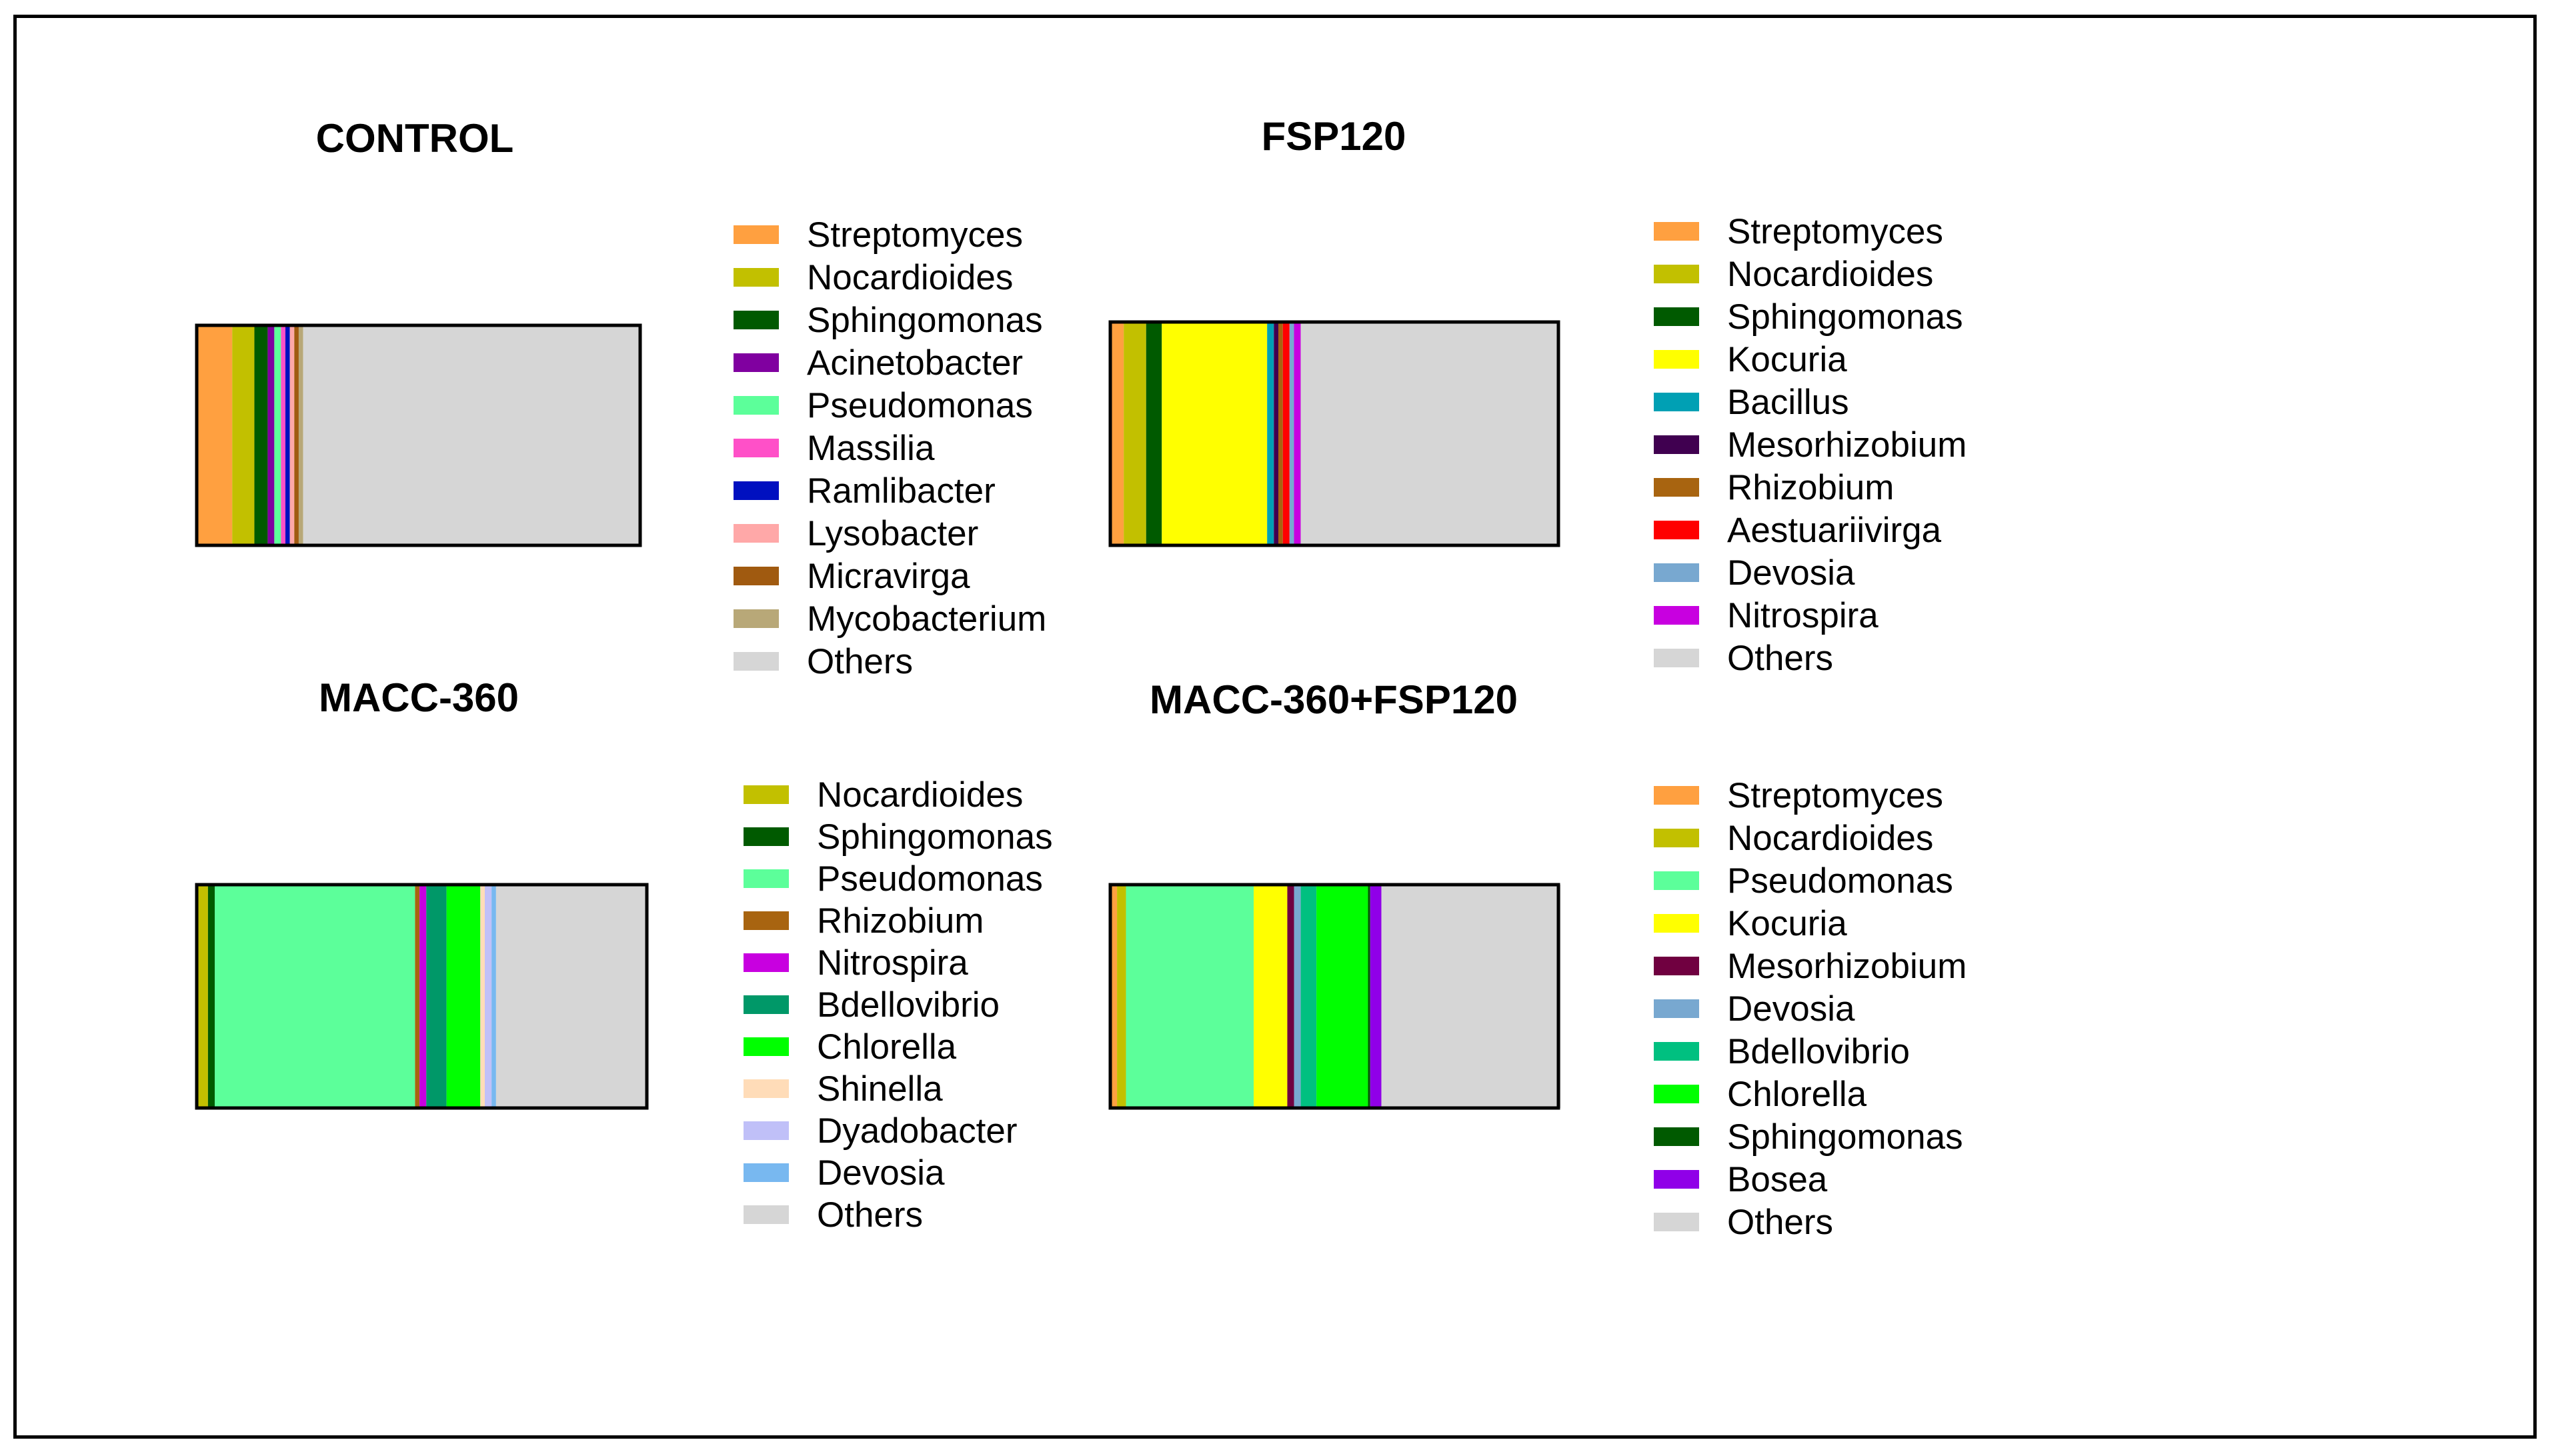 Image resolution: width=2554 pixels, height=1456 pixels. What do you see at coordinates (1676, 1008) in the screenshot?
I see `legend-swatch-macc-360-fsp120-devosia` at bounding box center [1676, 1008].